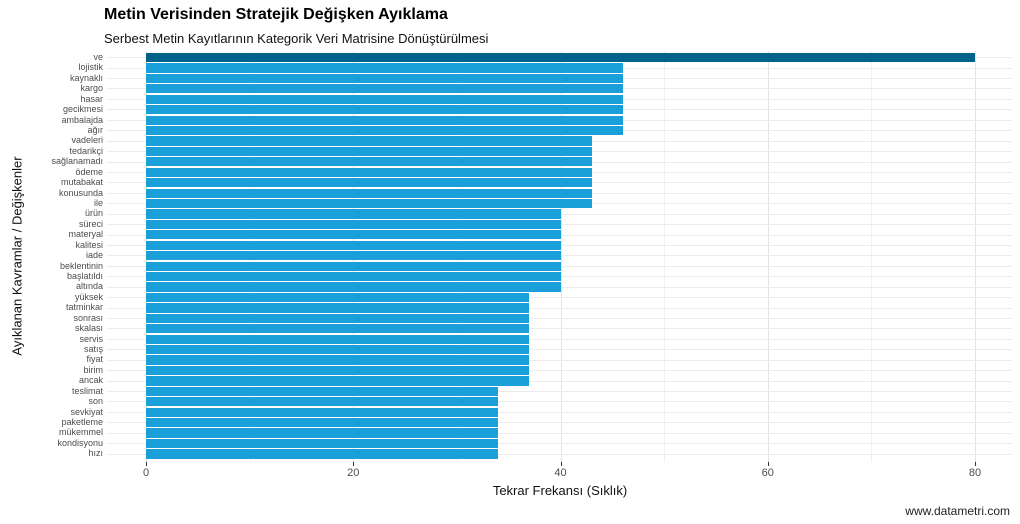 Image resolution: width=1020 pixels, height=524 pixels. Describe the element at coordinates (77, 161) in the screenshot. I see `category-label-sağlanamadı: sağlanamadı` at that location.